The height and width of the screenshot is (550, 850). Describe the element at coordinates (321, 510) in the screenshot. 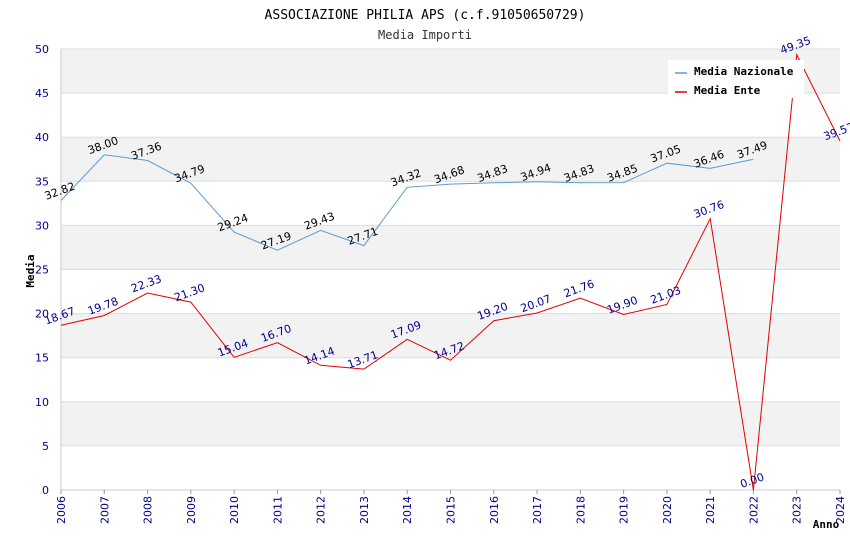

I see `x-tick-label: 2012` at that location.